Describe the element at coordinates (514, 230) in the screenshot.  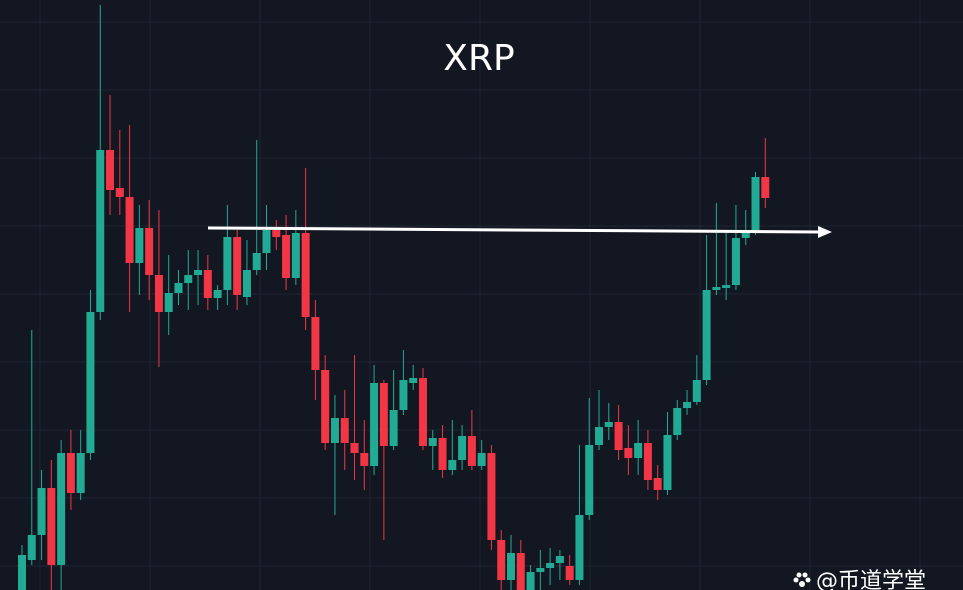
I see `arrow-line` at that location.